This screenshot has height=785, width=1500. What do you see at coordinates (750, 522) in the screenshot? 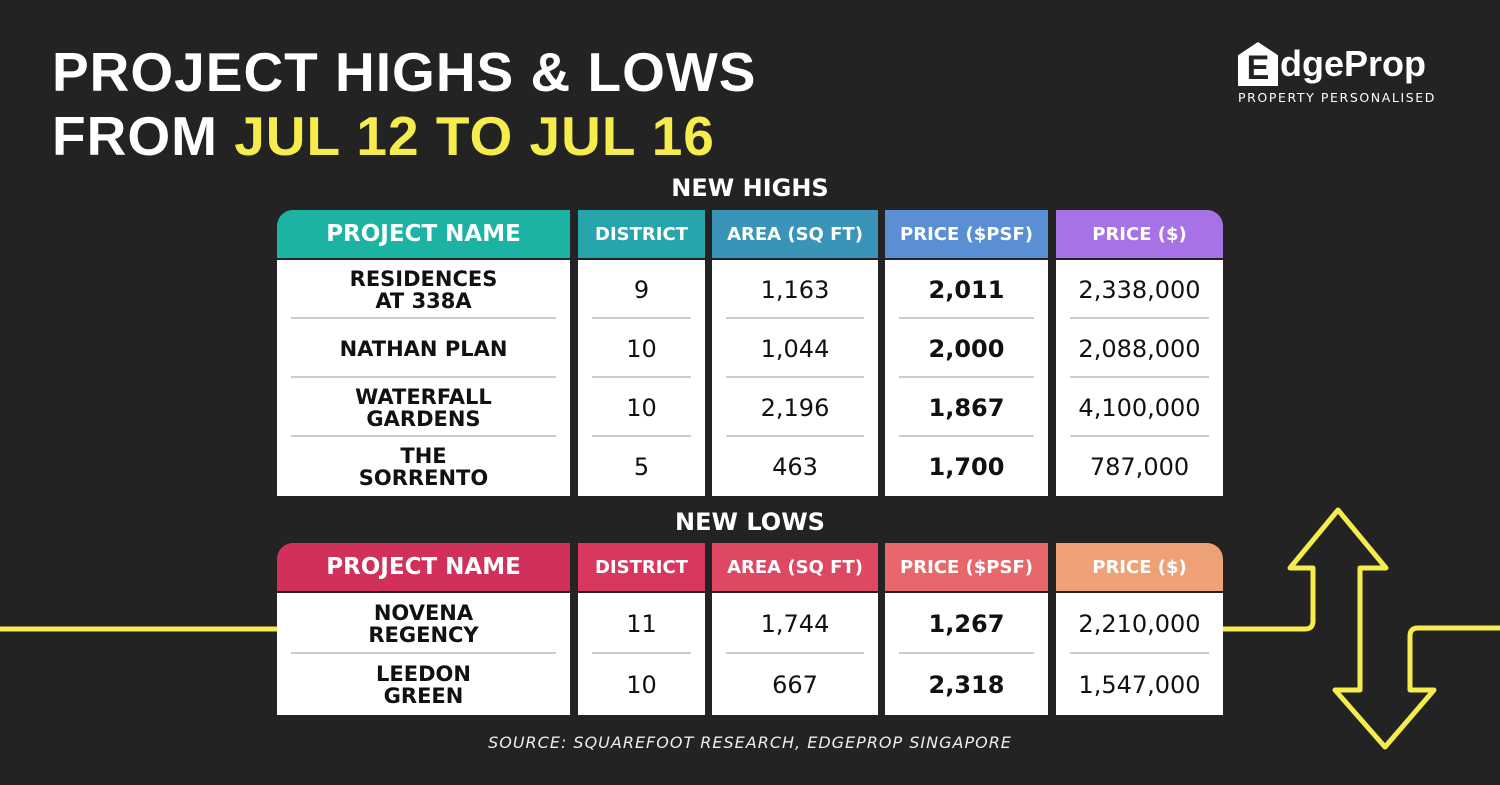
I see `lows-heading: NEW LOWS` at bounding box center [750, 522].